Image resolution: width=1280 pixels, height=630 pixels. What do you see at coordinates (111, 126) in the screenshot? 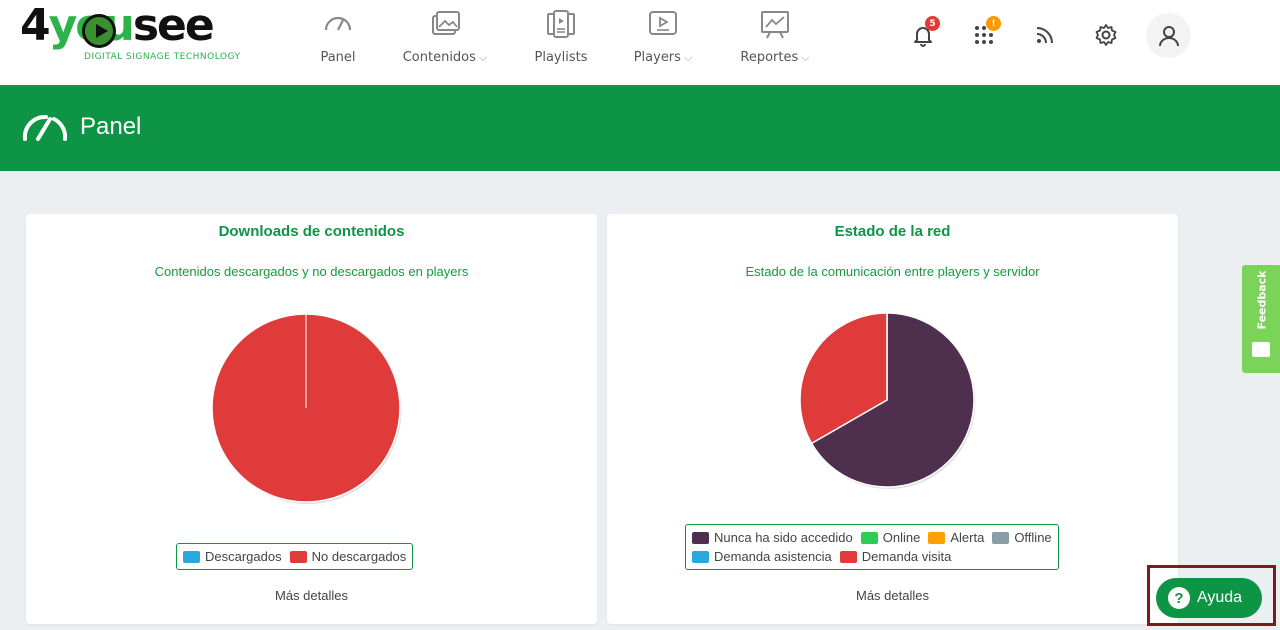
I see `page-title: Panel` at bounding box center [111, 126].